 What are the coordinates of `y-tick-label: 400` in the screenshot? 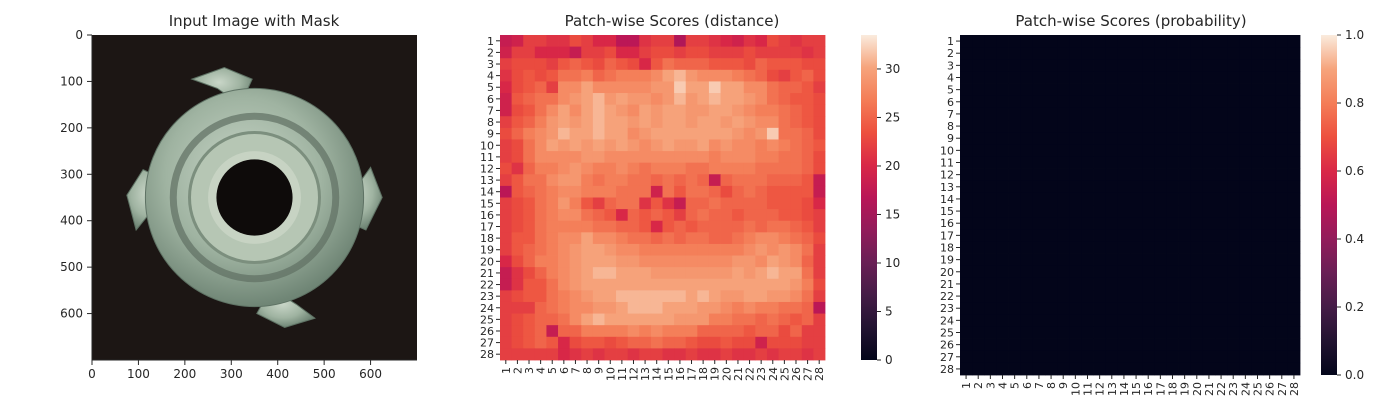 It's located at (71, 221).